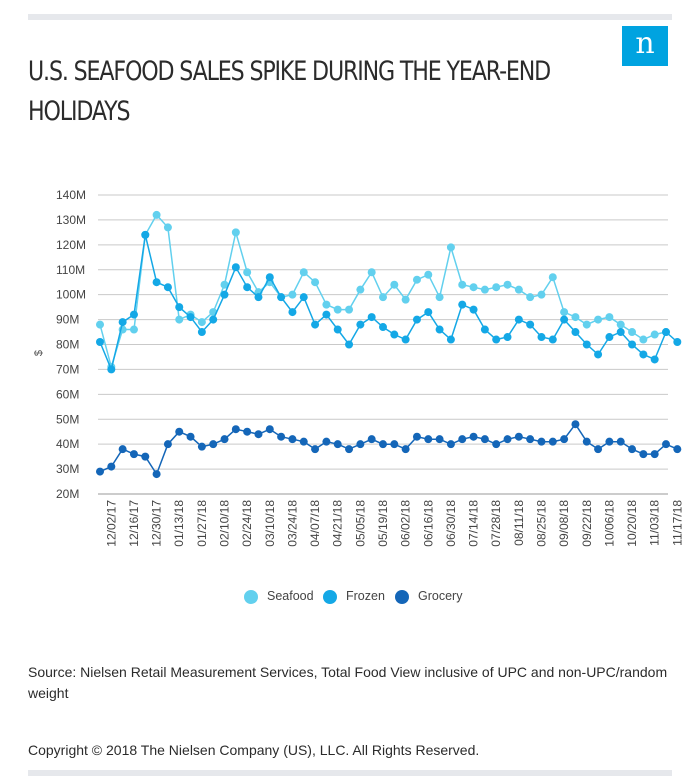 The height and width of the screenshot is (782, 700). Describe the element at coordinates (225, 523) in the screenshot. I see `x-tick-label: 02/10/18` at that location.